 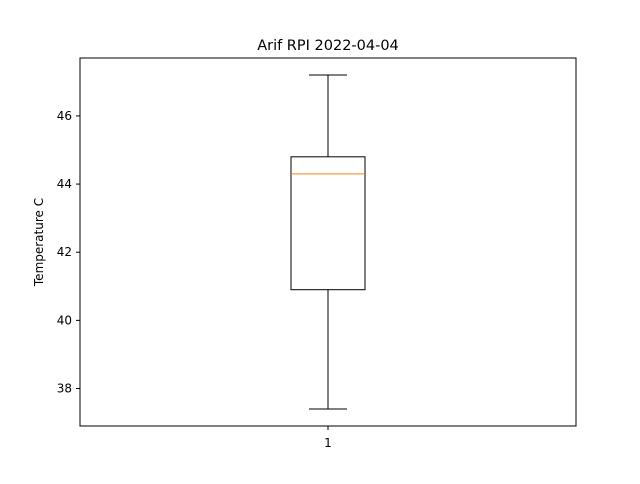 I want to click on chart-title: Arif RPI 2022-04-04, so click(x=328, y=46).